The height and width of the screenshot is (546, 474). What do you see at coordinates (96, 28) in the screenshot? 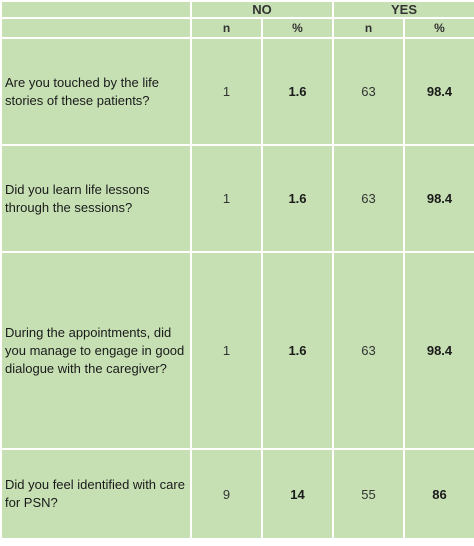
I see `subheader-corner-cell` at bounding box center [96, 28].